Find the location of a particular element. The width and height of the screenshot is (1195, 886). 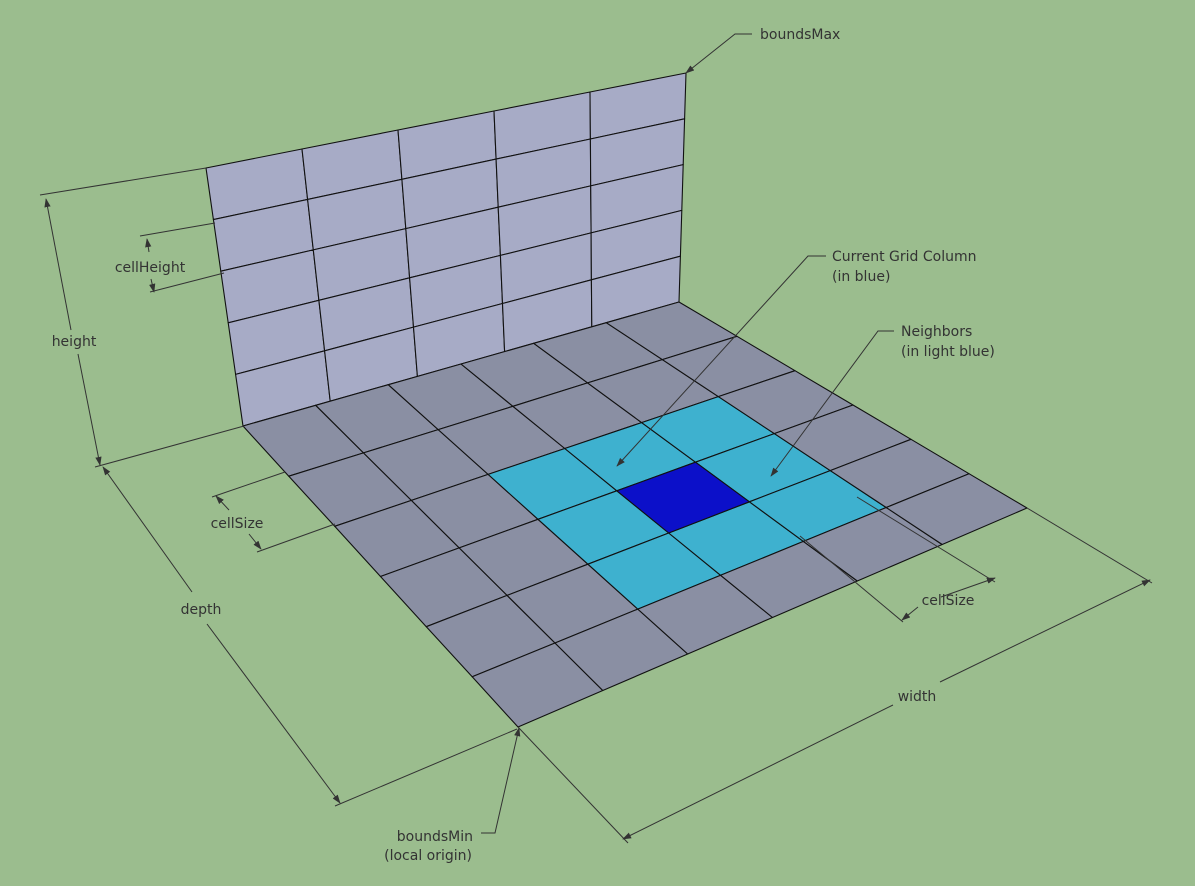

depth-arrow-bottom is located at coordinates (273, 713).